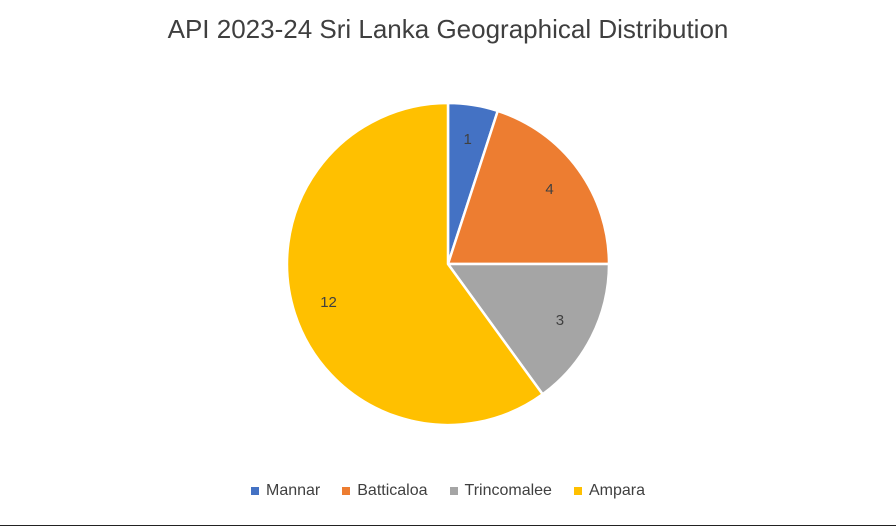 Image resolution: width=896 pixels, height=526 pixels. What do you see at coordinates (392, 490) in the screenshot?
I see `legend-label: Batticaloa` at bounding box center [392, 490].